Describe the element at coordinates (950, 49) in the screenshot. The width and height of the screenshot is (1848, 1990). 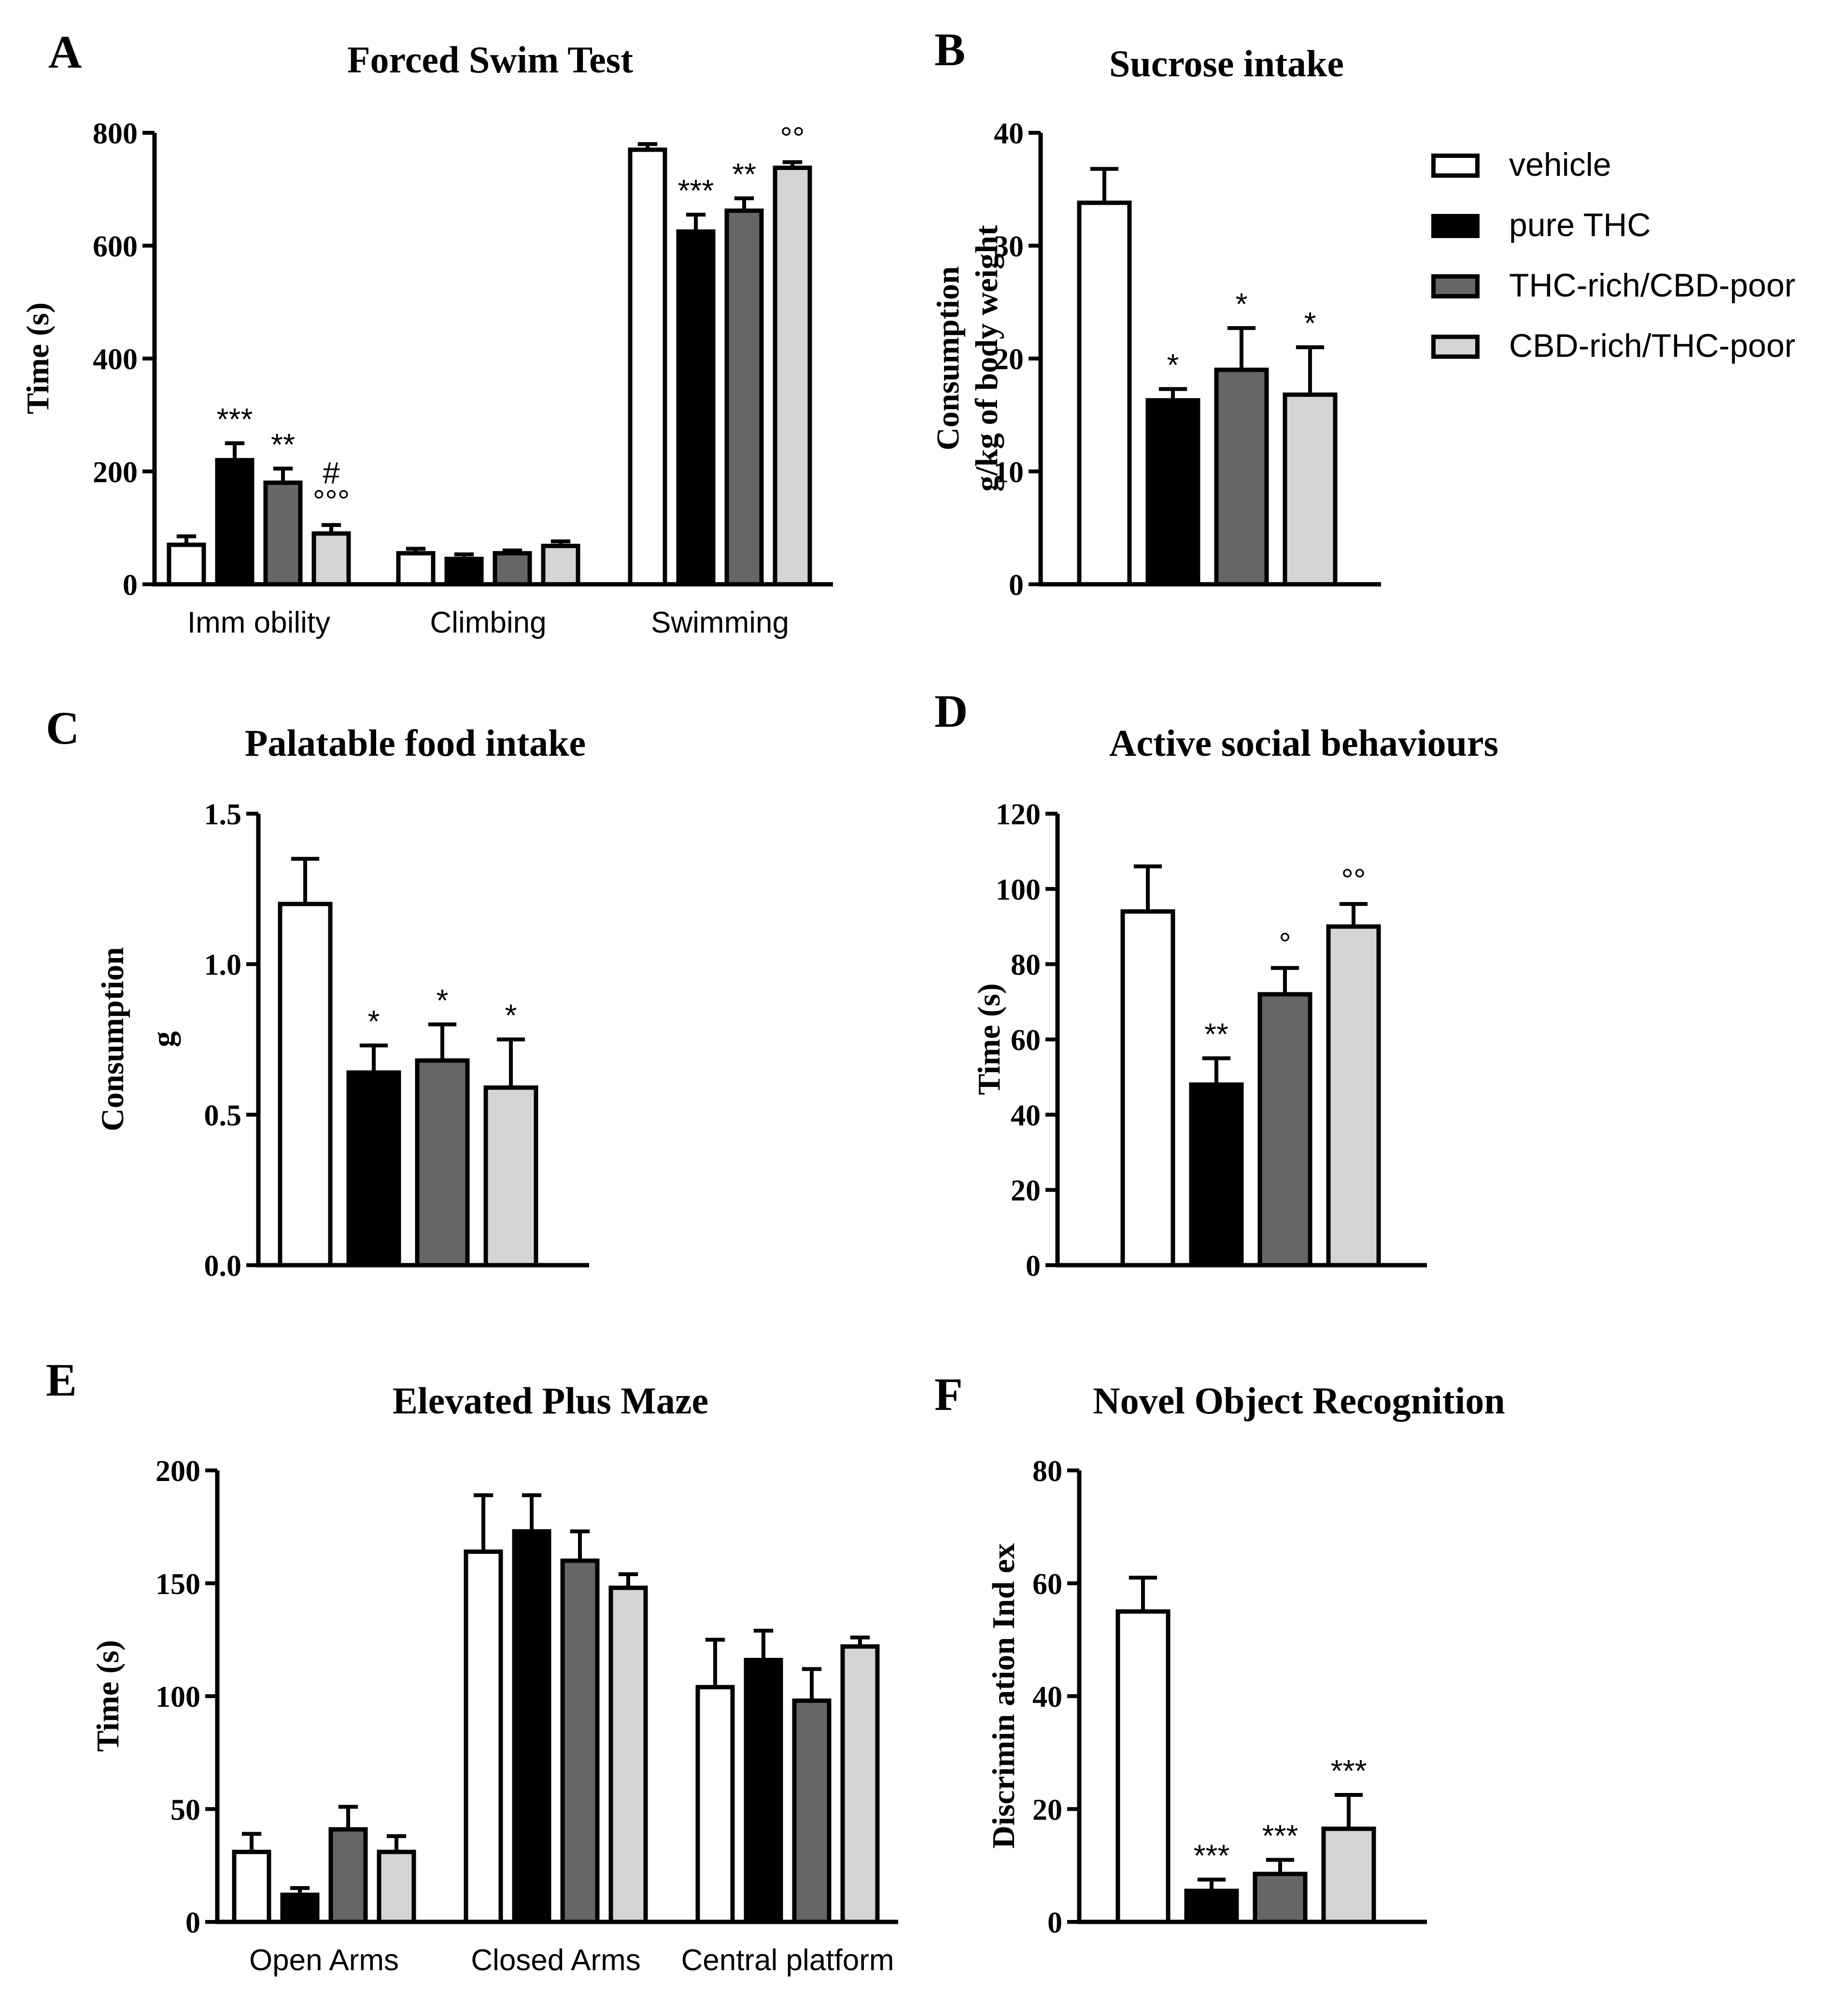
I see `panel-letter: B` at that location.